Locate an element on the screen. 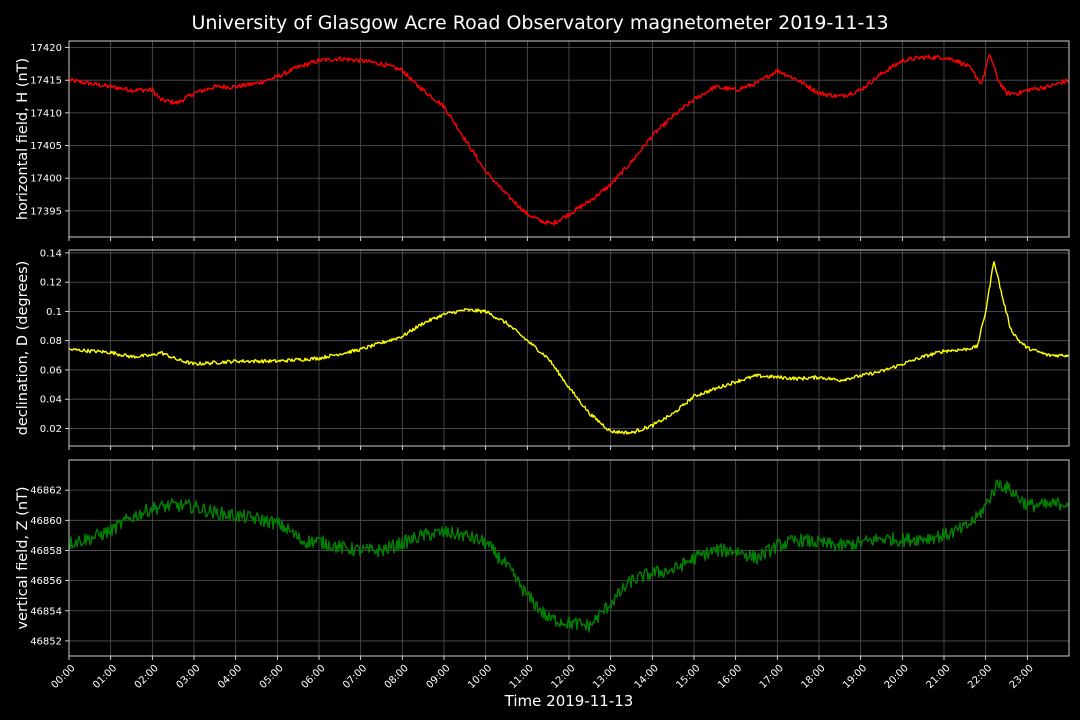 Image resolution: width=1080 pixels, height=720 pixels. y-tick-label: 17405 is located at coordinates (46, 146).